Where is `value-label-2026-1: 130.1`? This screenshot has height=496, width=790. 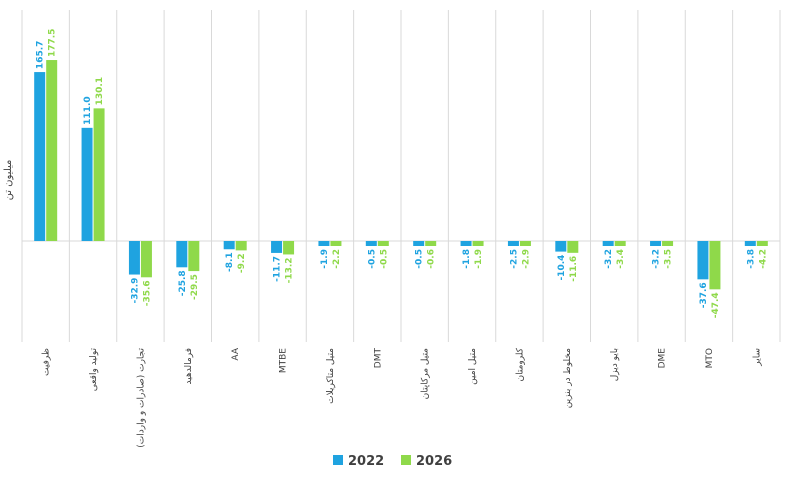 value-label-2026-1: 130.1 is located at coordinates (100, 91).